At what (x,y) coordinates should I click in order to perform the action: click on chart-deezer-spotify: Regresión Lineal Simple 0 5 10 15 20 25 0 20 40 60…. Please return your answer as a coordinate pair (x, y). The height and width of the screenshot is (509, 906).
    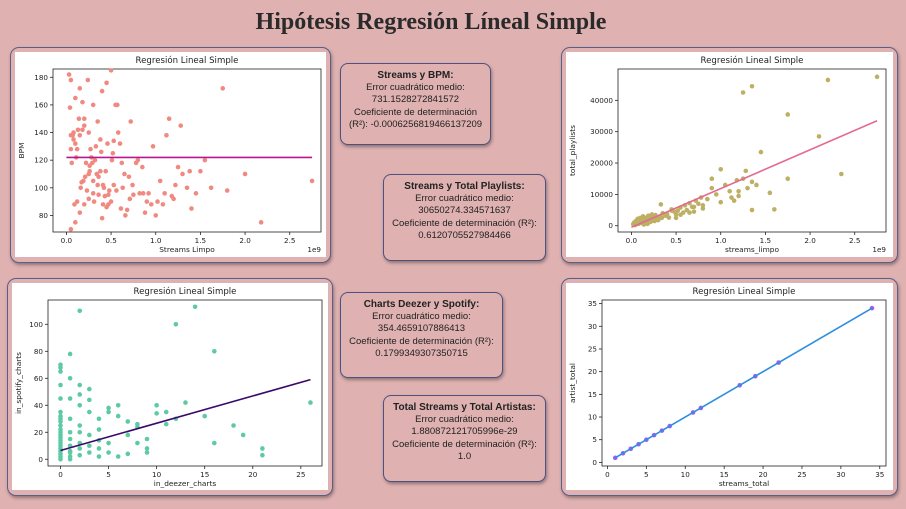
    Looking at the image, I should click on (168, 387).